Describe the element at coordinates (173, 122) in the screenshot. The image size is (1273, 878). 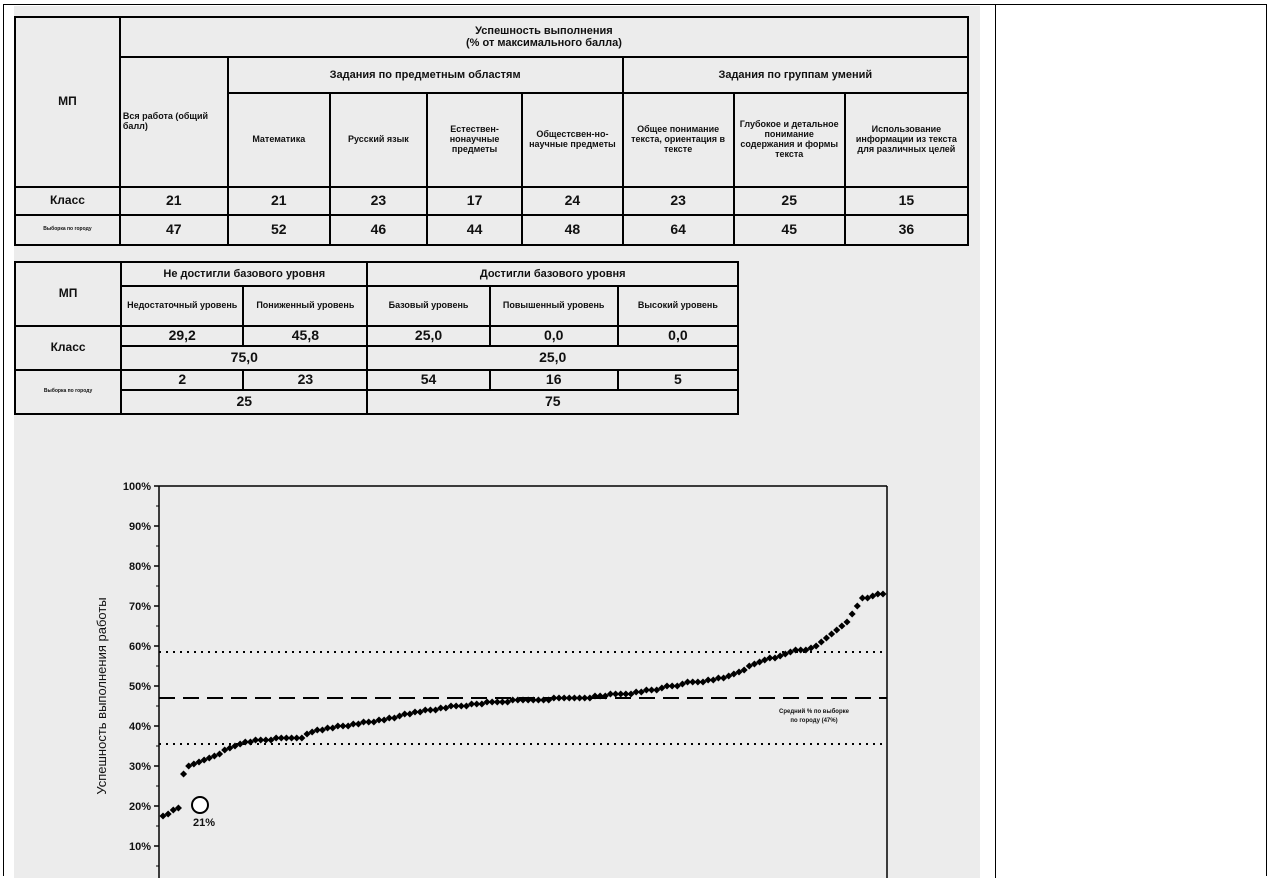
I see `whole-work-header: Вся работа (общий балл)` at that location.